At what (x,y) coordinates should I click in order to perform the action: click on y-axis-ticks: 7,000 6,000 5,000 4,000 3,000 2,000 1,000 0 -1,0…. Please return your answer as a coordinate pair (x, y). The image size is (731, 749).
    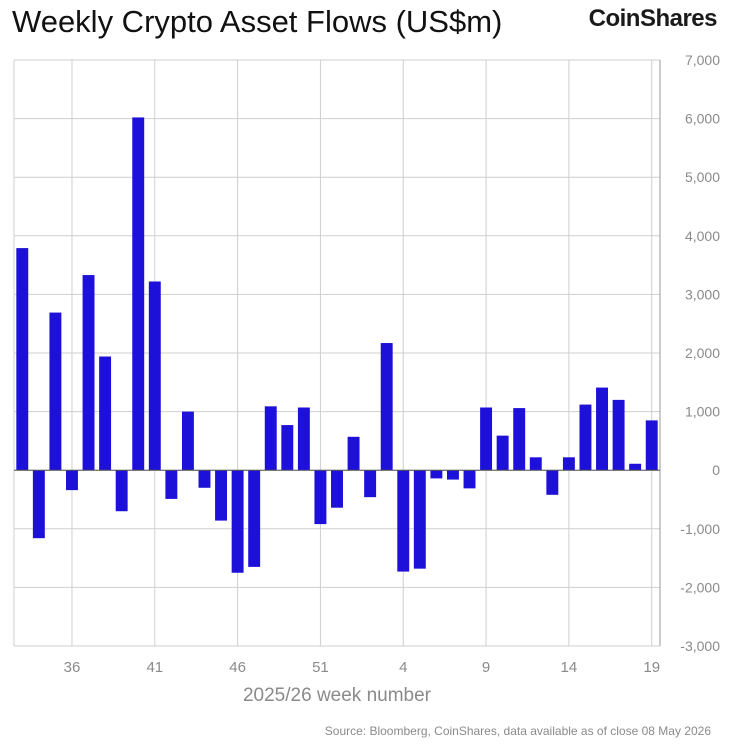
    Looking at the image, I should click on (700, 353).